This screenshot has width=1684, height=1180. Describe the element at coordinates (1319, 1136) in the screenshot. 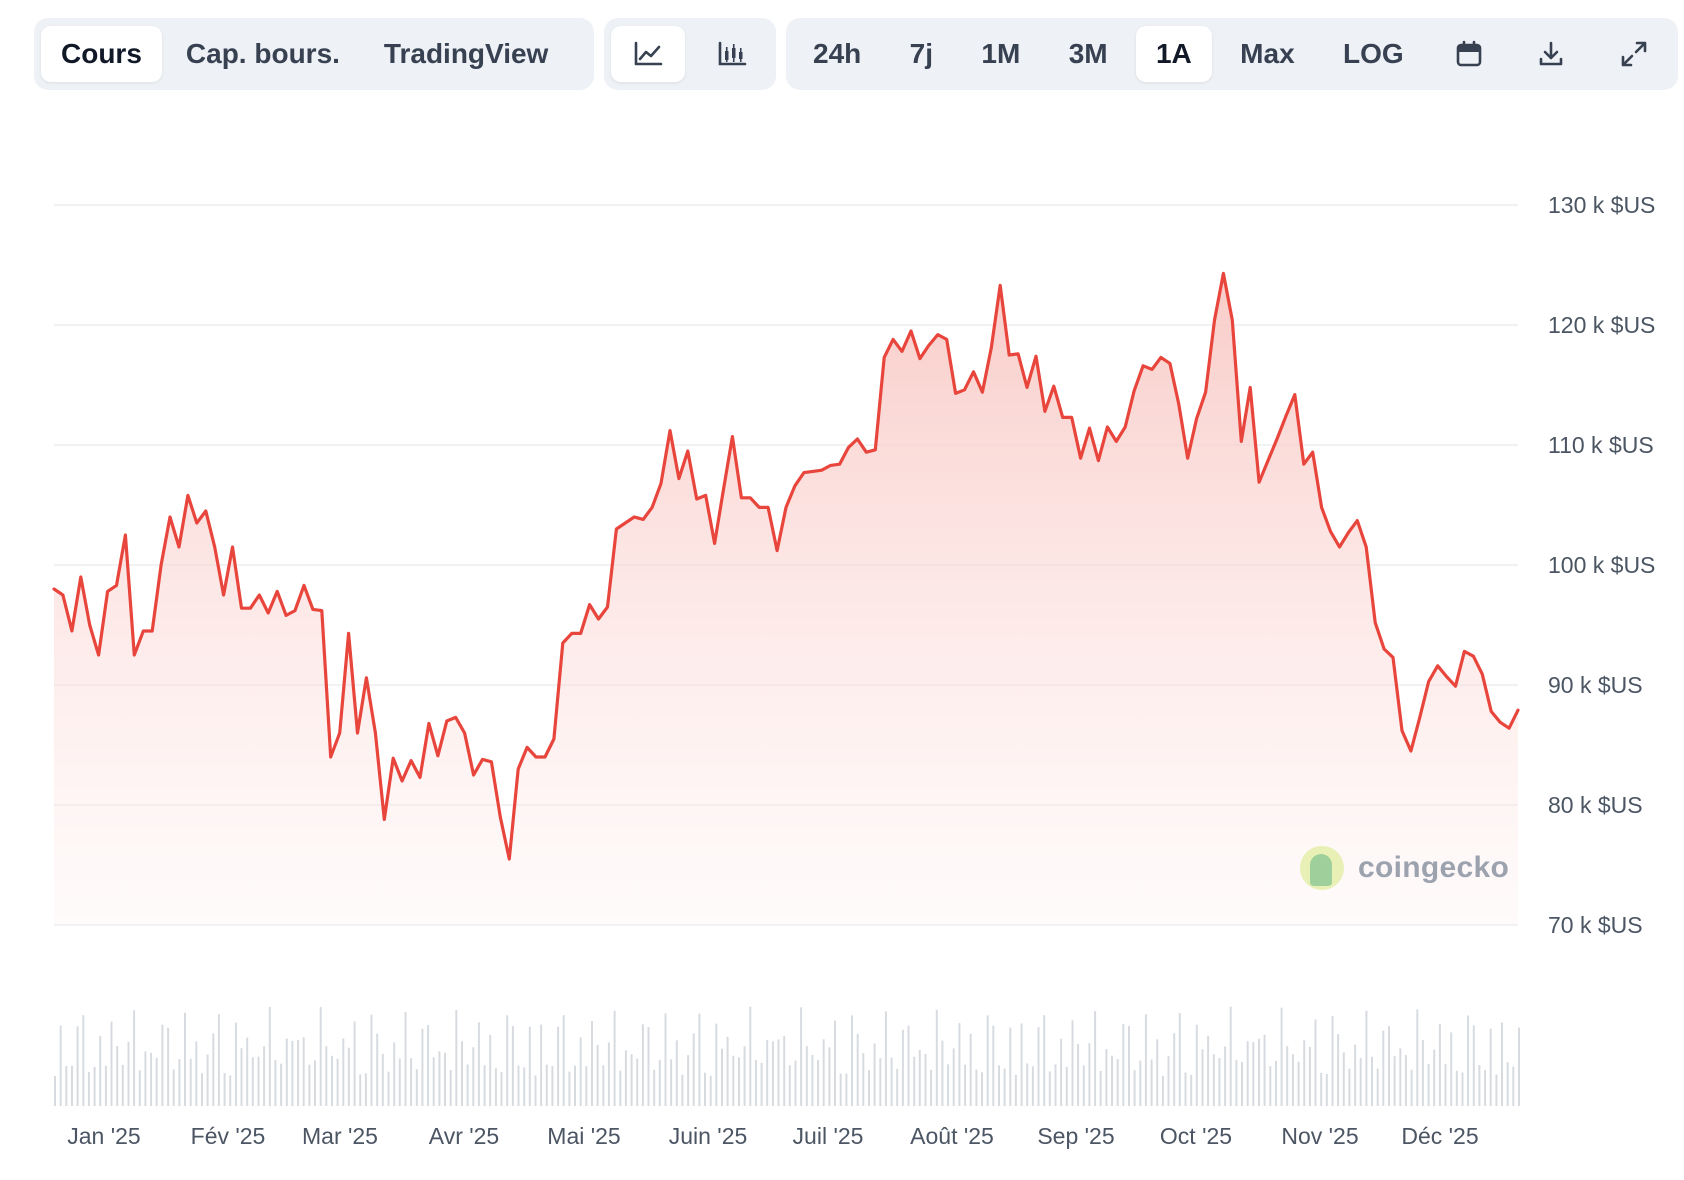

I see `x-tick-label: Nov '25` at that location.